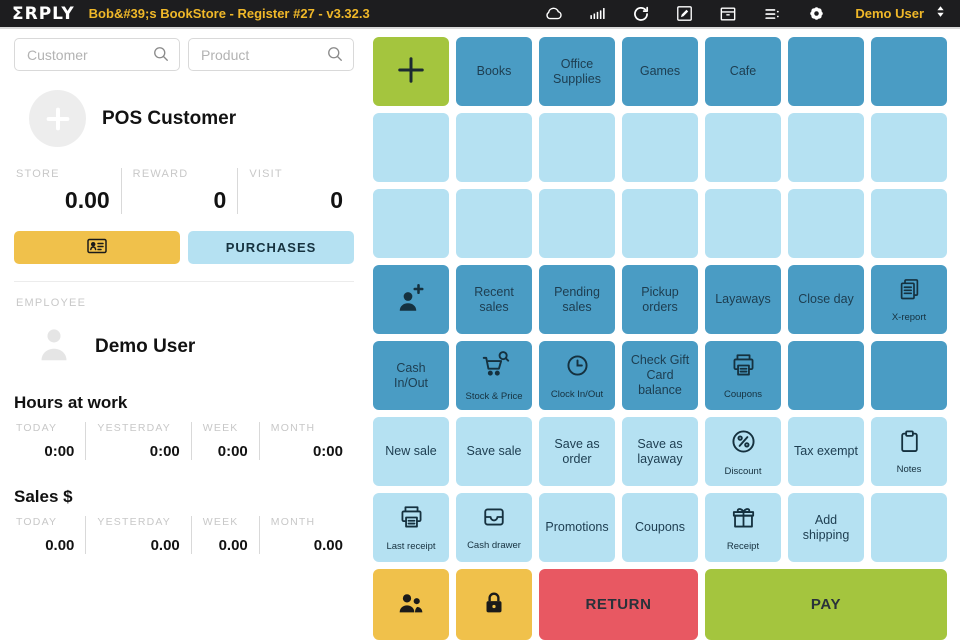 The width and height of the screenshot is (960, 640). Describe the element at coordinates (494, 299) in the screenshot. I see `recent-sales-button: Recent sales` at that location.